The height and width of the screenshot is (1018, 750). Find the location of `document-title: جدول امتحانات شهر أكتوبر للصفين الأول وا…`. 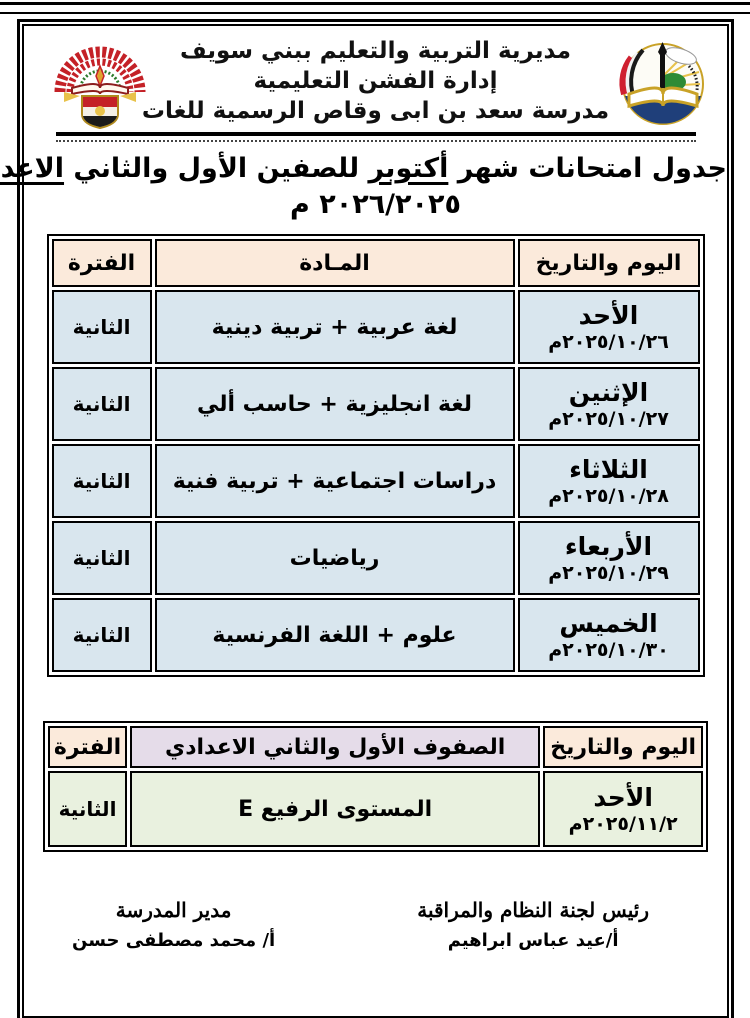

document-title: جدول امتحانات شهر أكتوبر للصفين الأول وا… is located at coordinates (363, 169).